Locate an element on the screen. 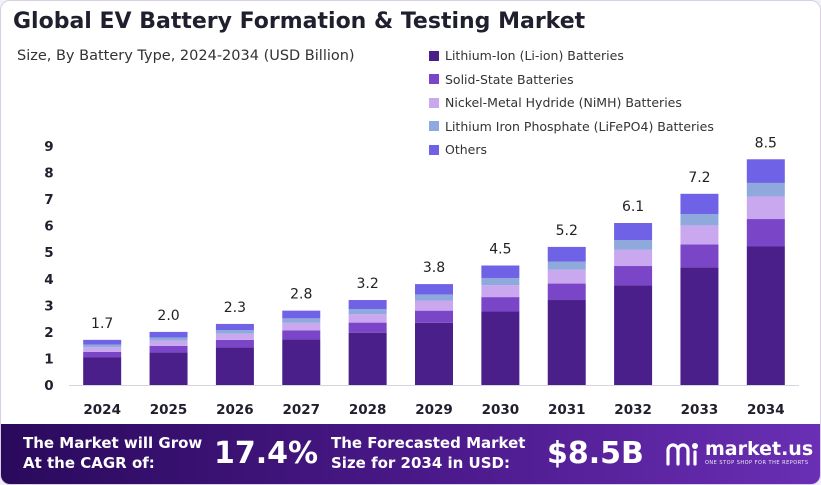  legend-item: Solid-State Batteries is located at coordinates (571, 80).